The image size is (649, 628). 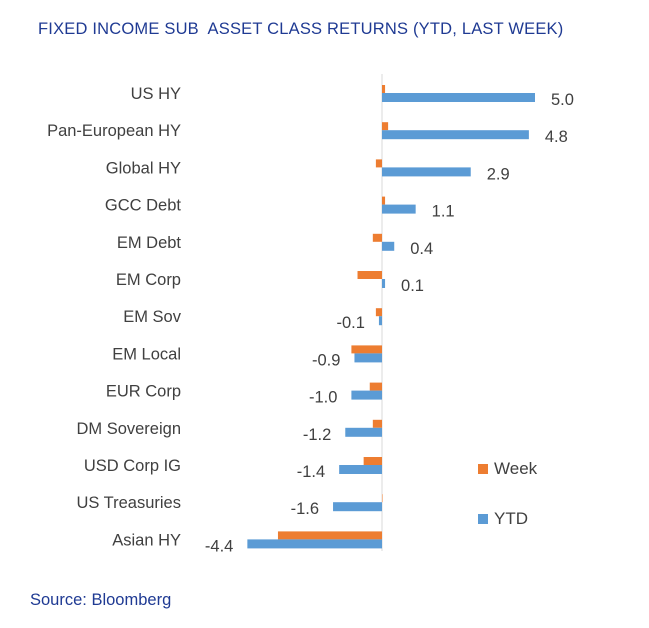 What do you see at coordinates (483, 519) in the screenshot?
I see `legend-ytd-swatch` at bounding box center [483, 519].